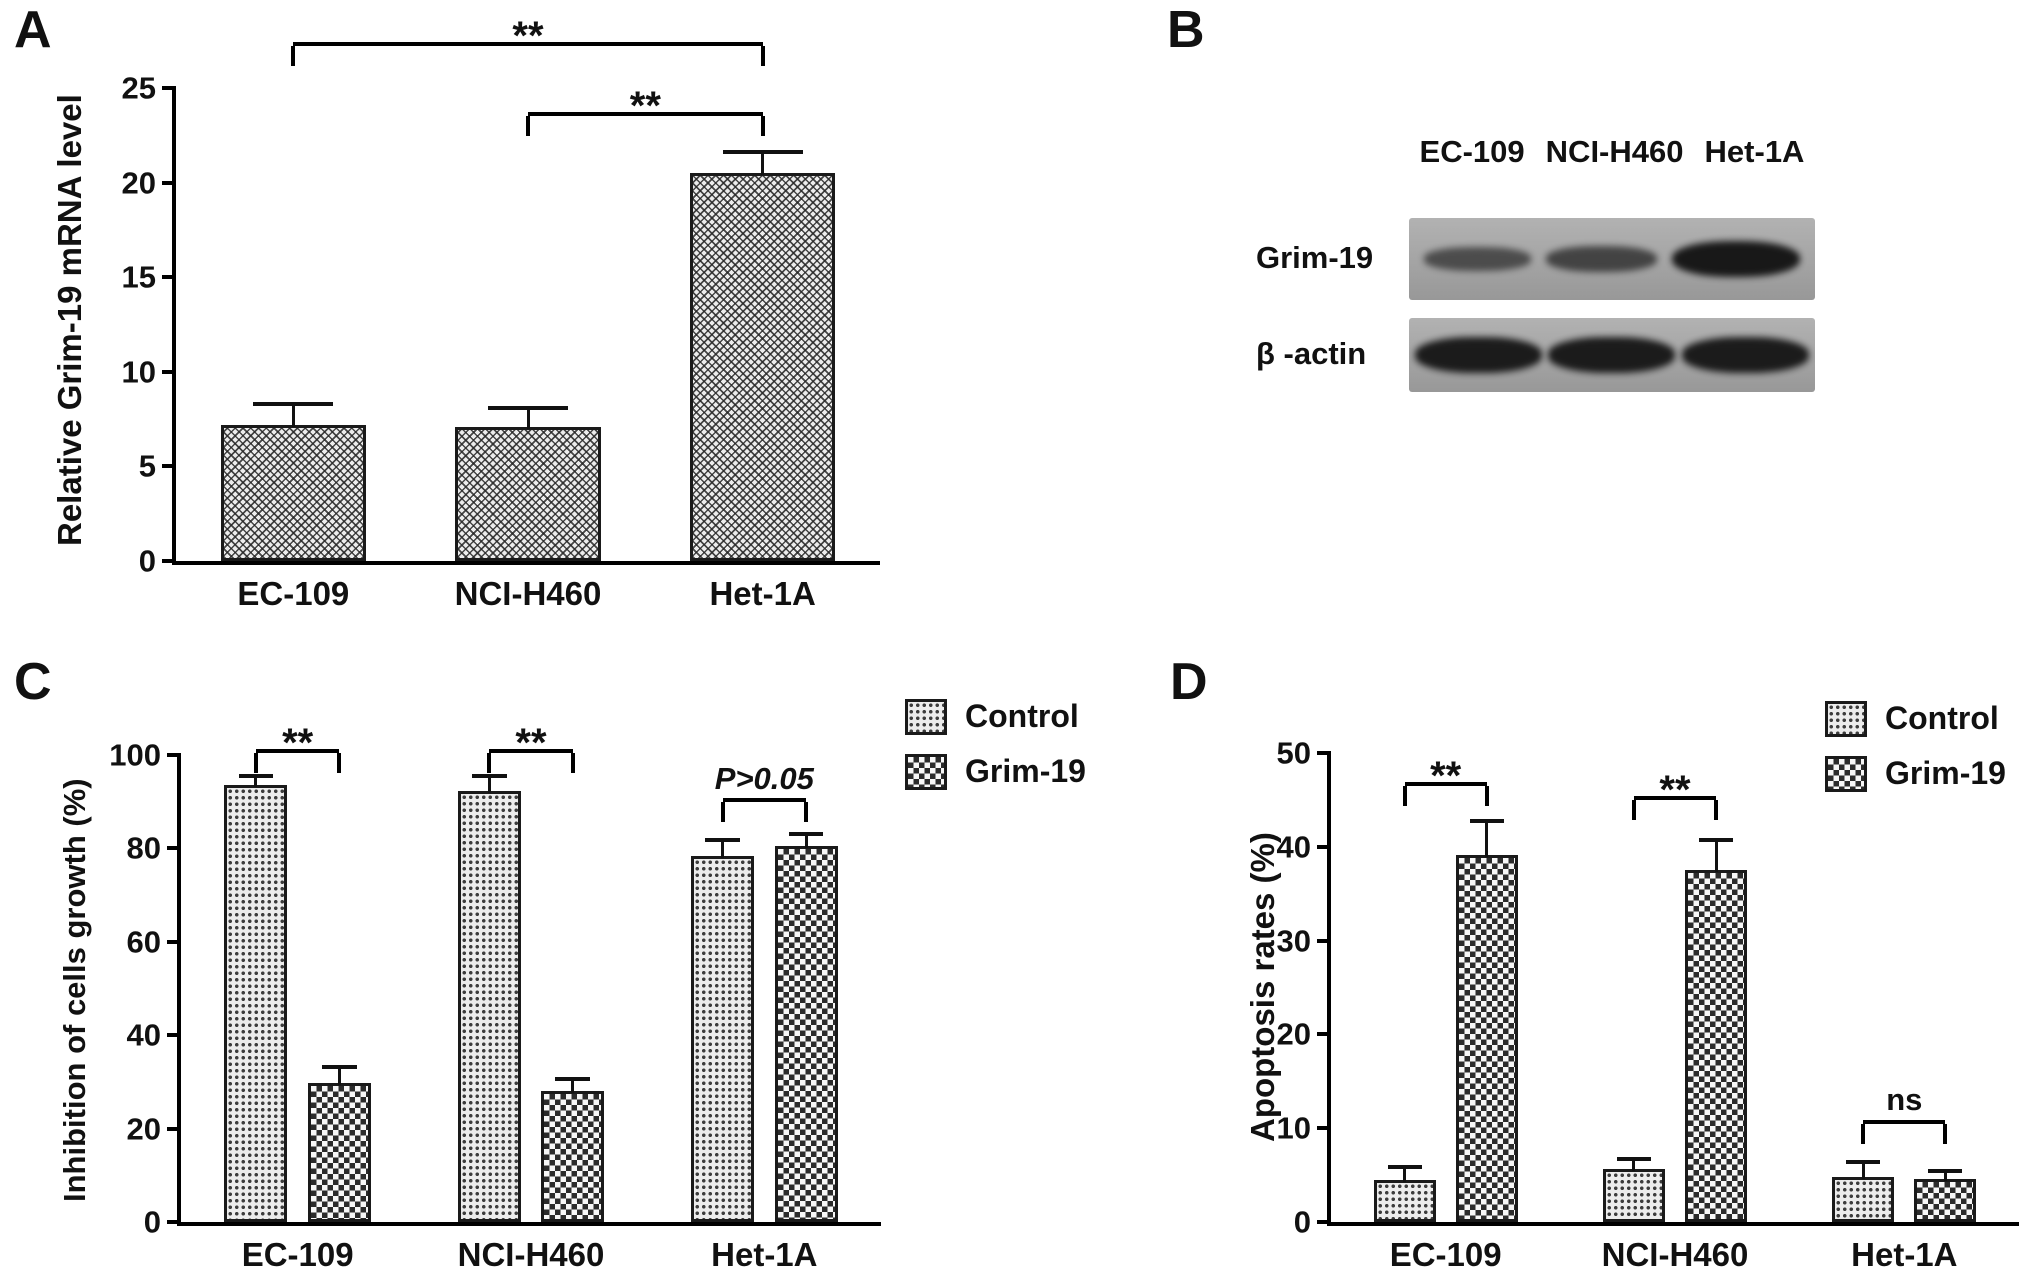  I want to click on blot-cell-line-labels: EC-109 NCI-H460 Het-1A, so click(1612, 152).